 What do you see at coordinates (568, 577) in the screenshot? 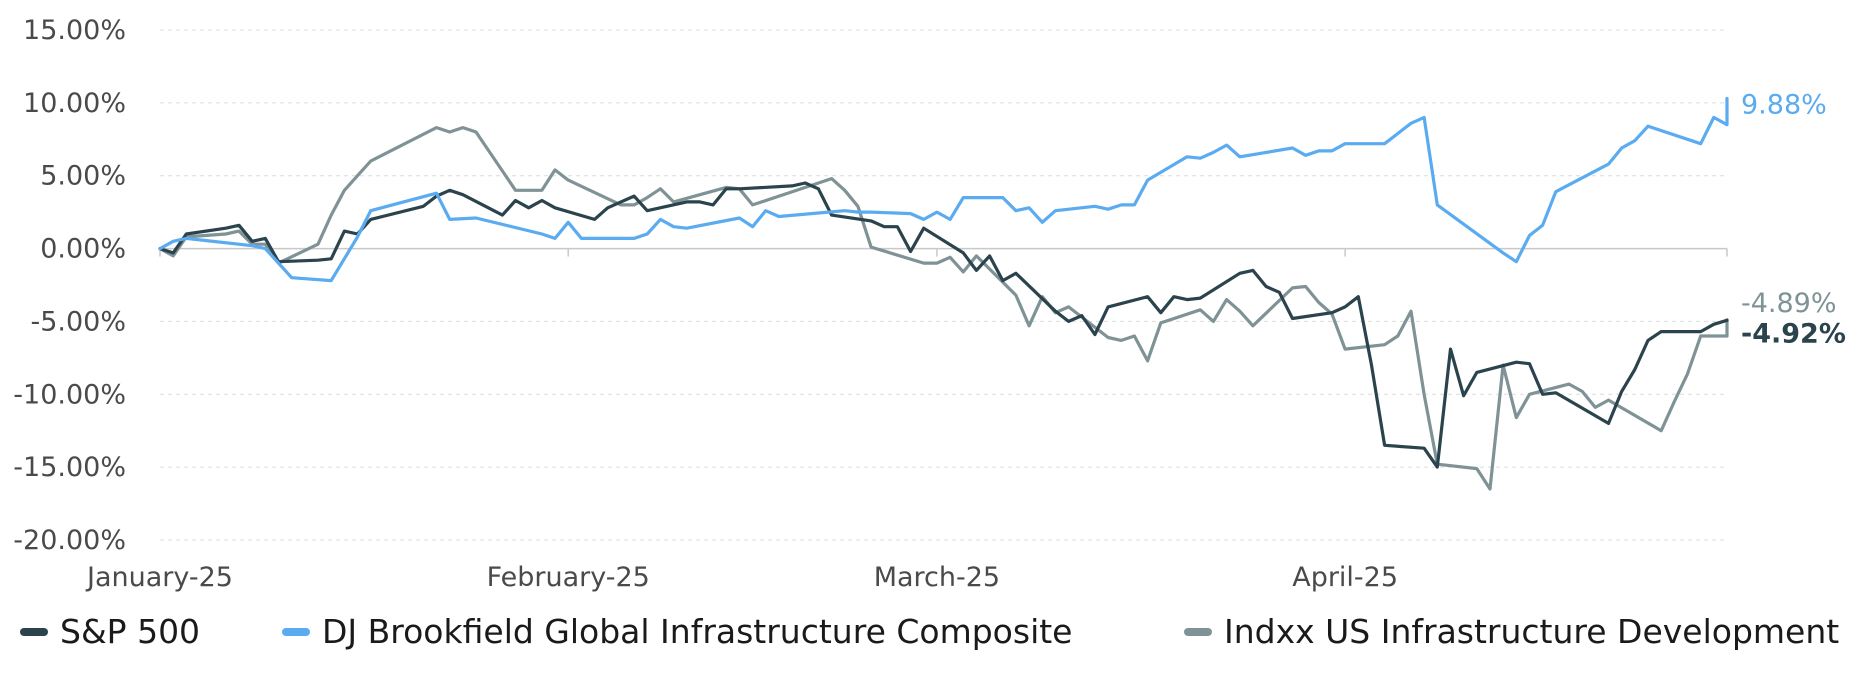
I see `x-tick-label: February-25` at bounding box center [568, 577].